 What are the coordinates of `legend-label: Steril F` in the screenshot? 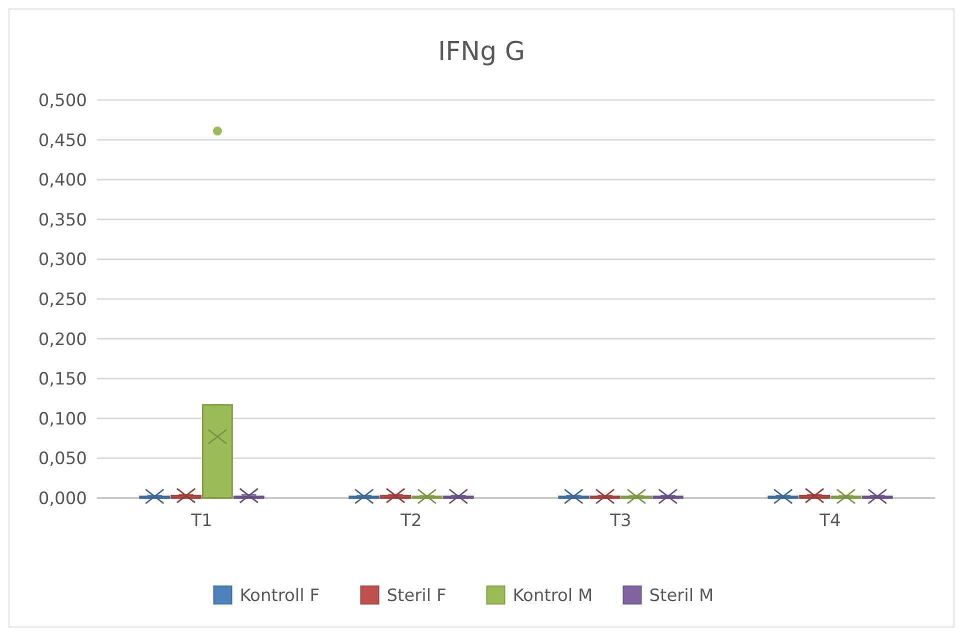 It's located at (416, 596).